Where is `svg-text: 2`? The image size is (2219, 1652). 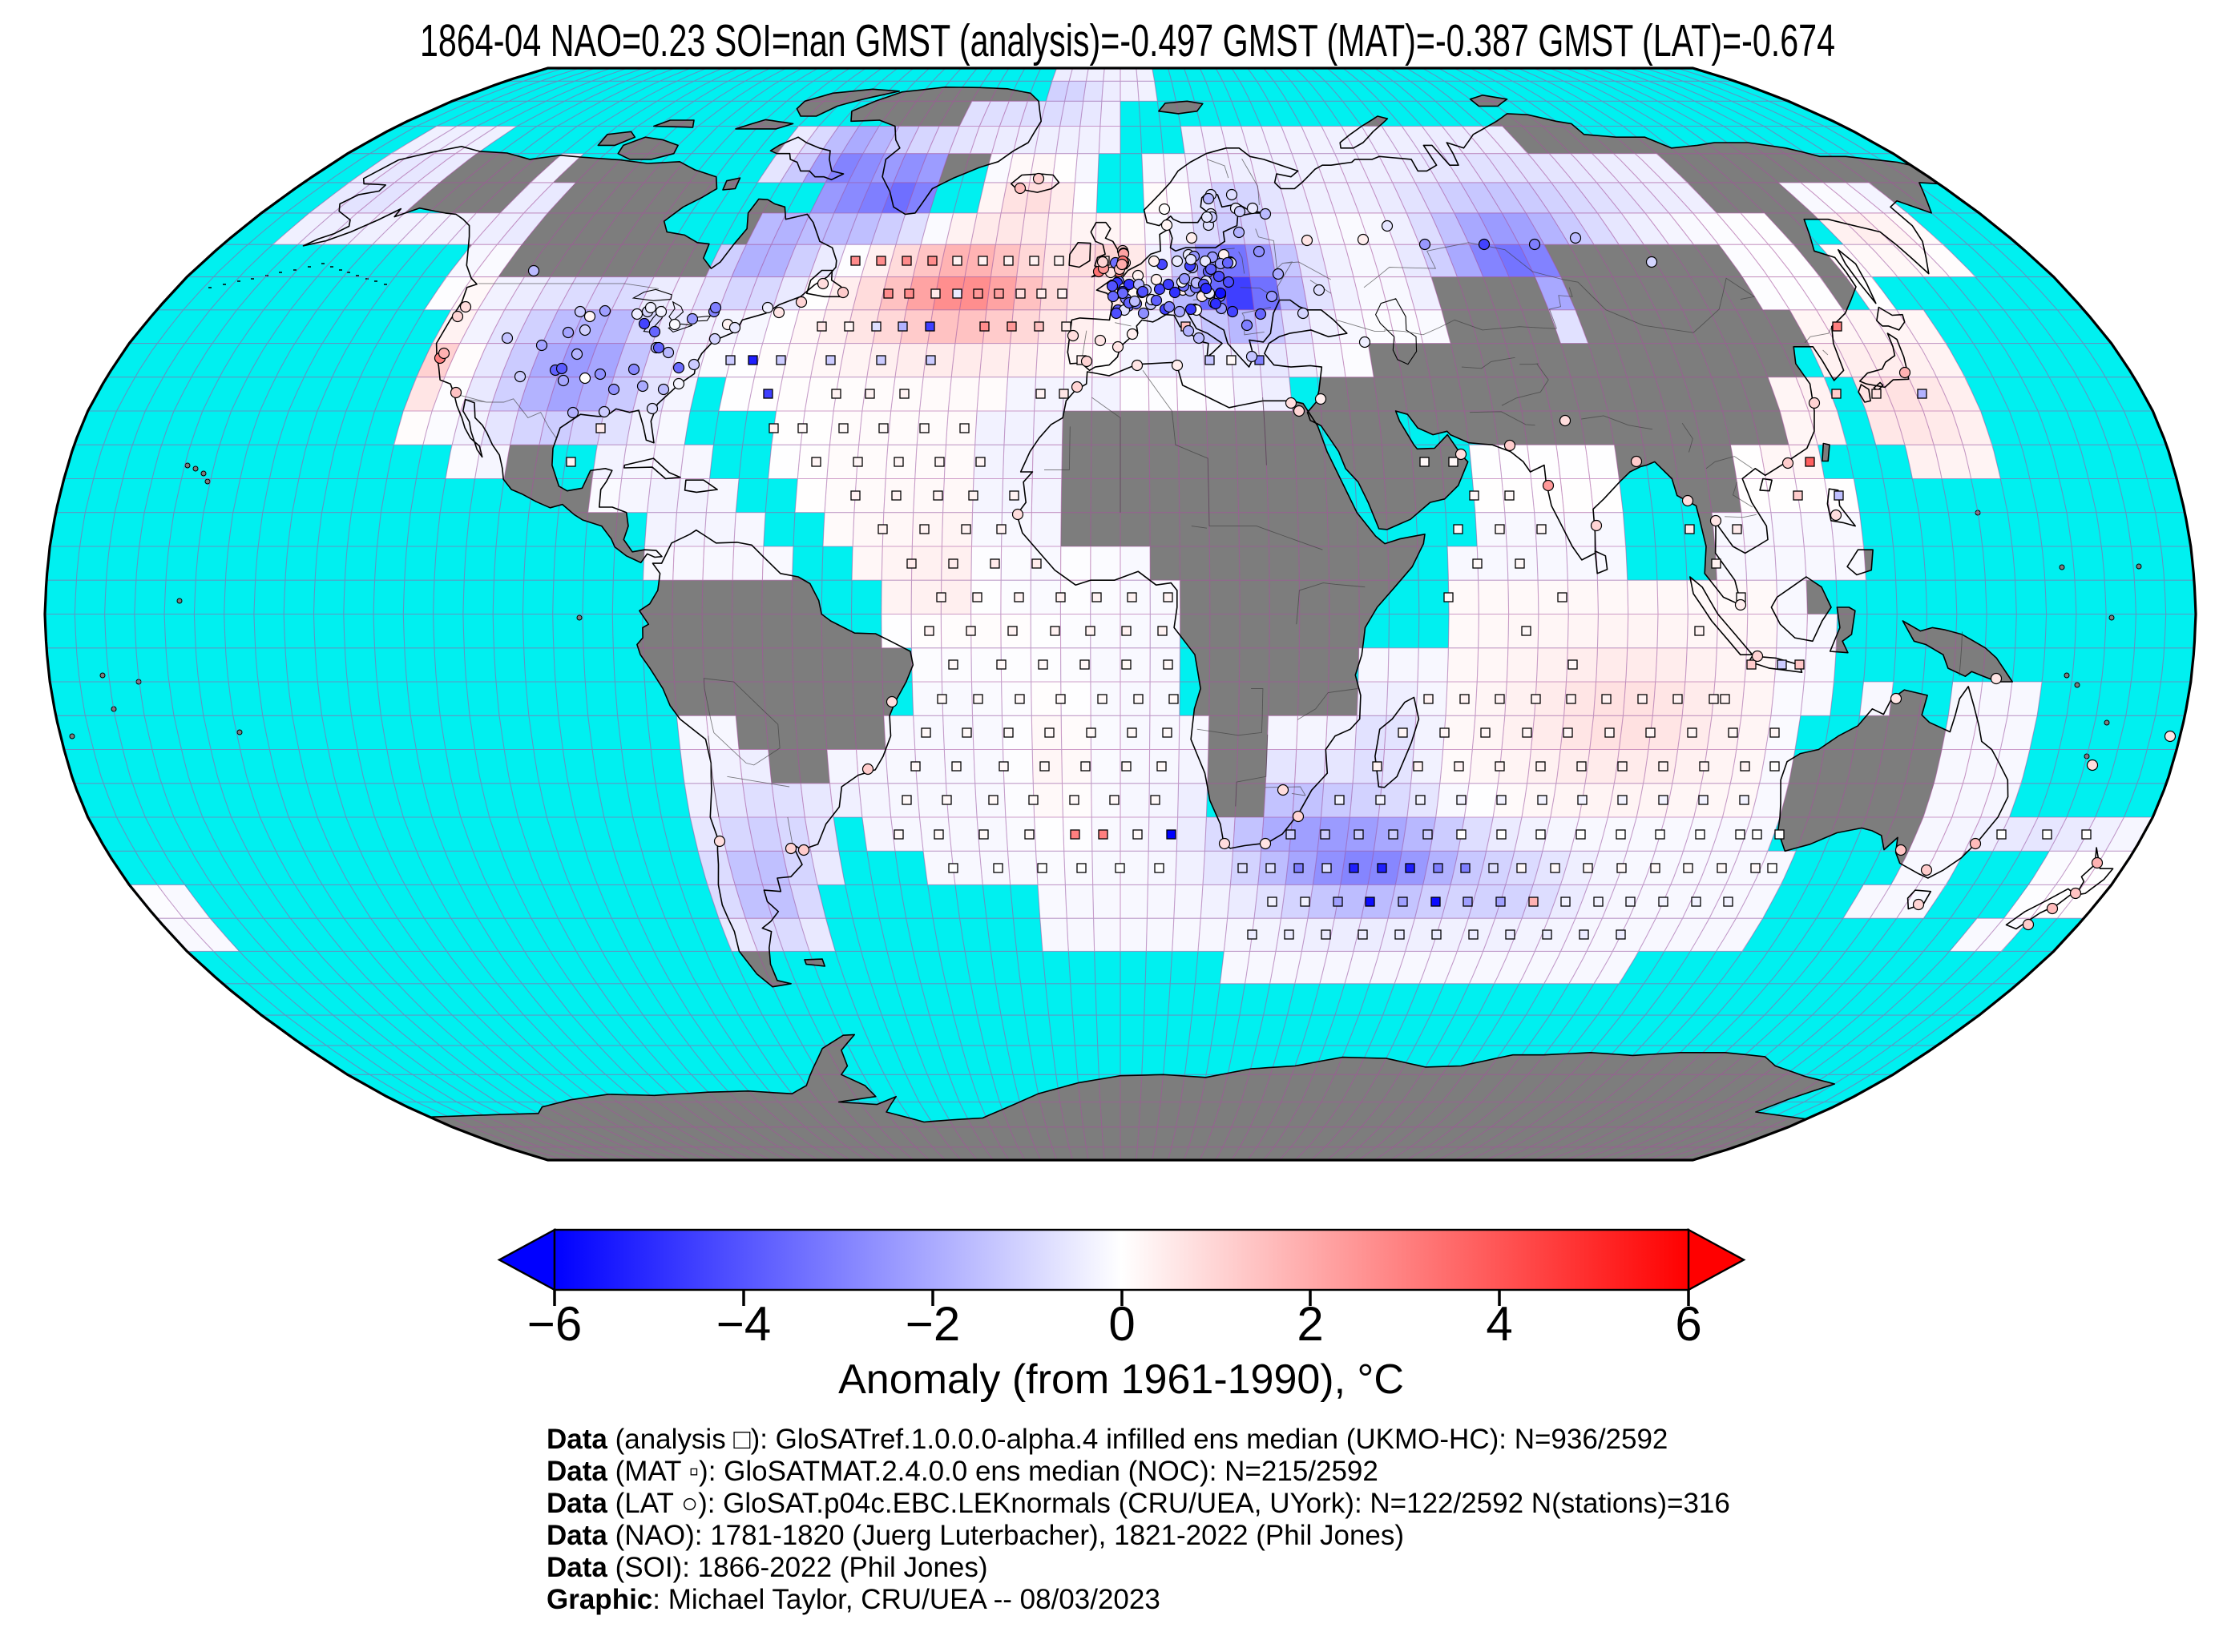 svg-text: 2 is located at coordinates (1310, 1324).